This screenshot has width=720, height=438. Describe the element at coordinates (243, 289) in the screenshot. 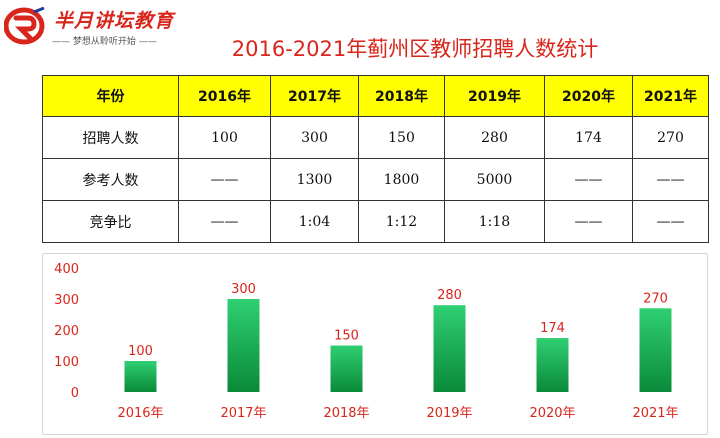

I see `data-label: 300` at that location.